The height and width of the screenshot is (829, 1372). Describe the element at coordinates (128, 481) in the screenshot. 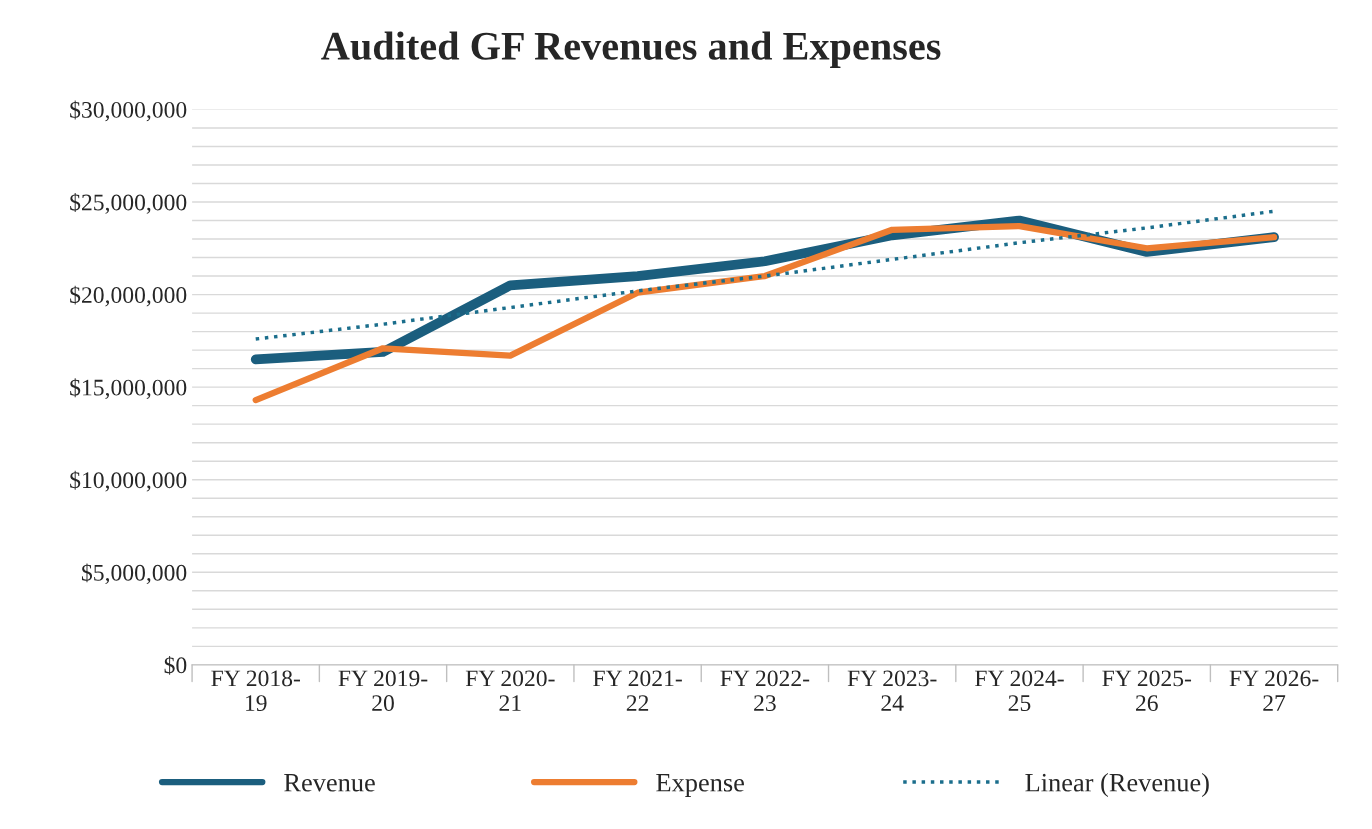

I see `y-tick-label: $10,000,000` at that location.